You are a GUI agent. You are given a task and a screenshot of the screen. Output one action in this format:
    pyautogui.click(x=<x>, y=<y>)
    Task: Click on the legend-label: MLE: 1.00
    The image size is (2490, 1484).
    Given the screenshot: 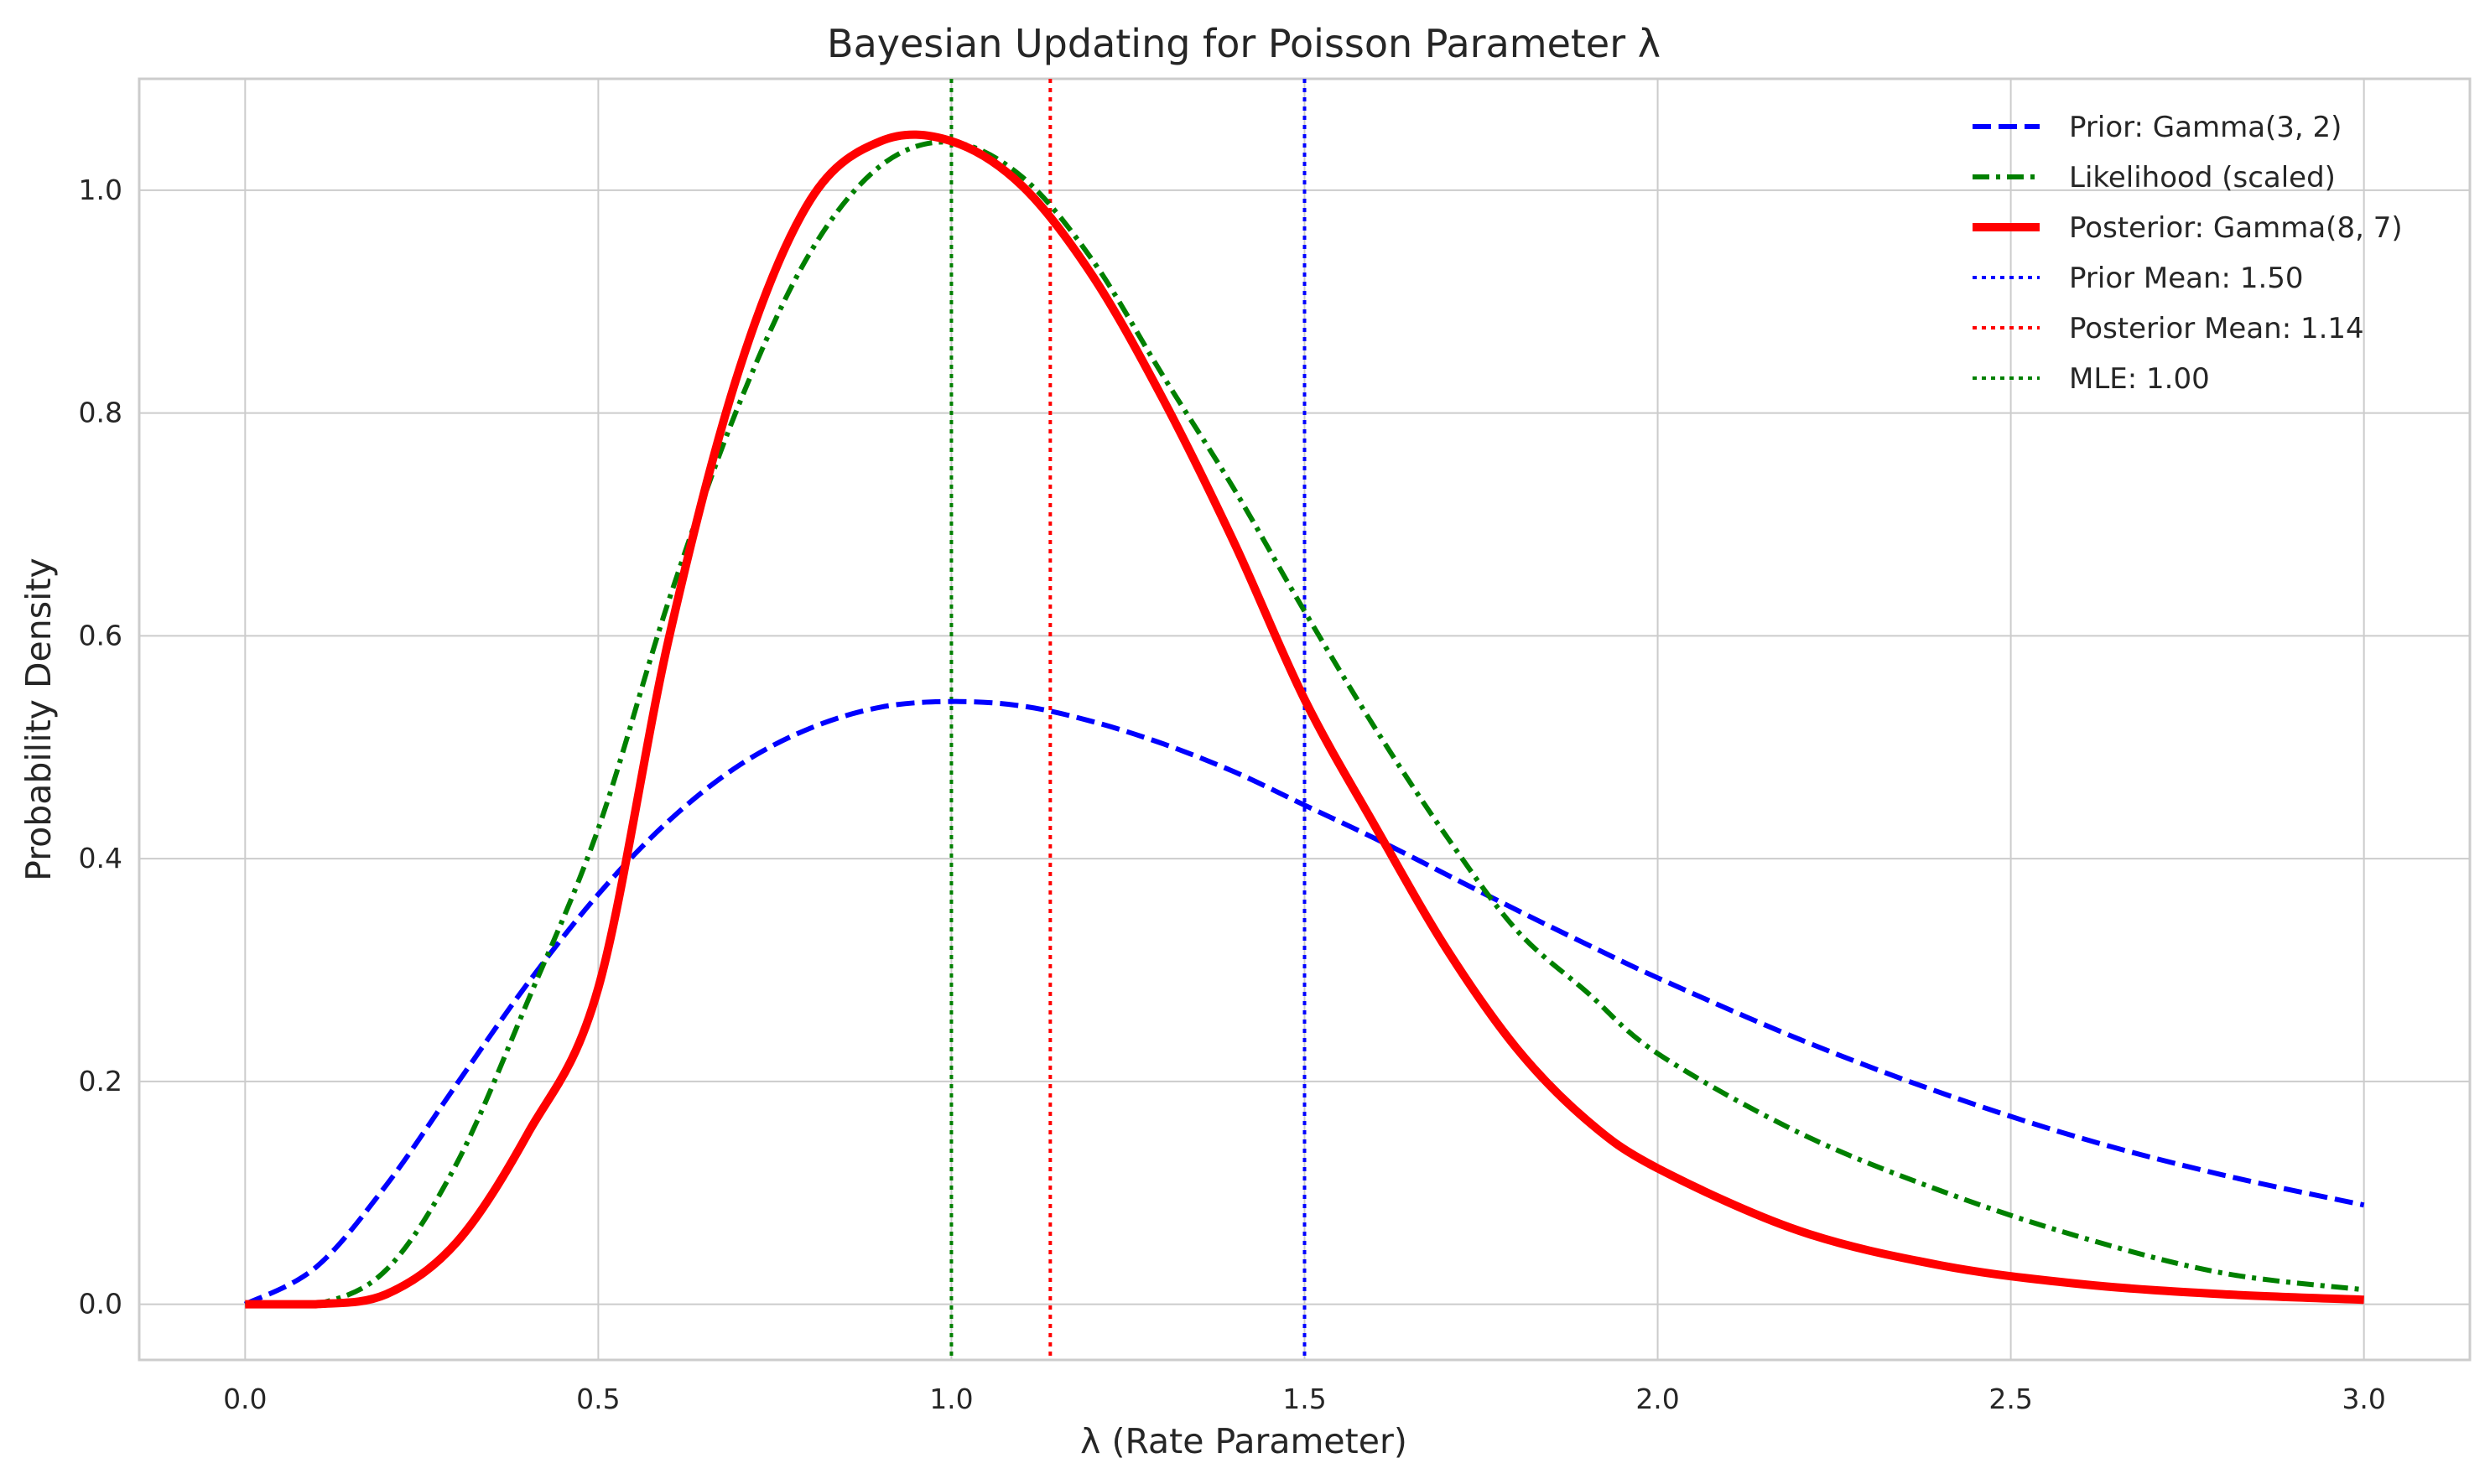 What is the action you would take?
    pyautogui.click(x=2139, y=379)
    